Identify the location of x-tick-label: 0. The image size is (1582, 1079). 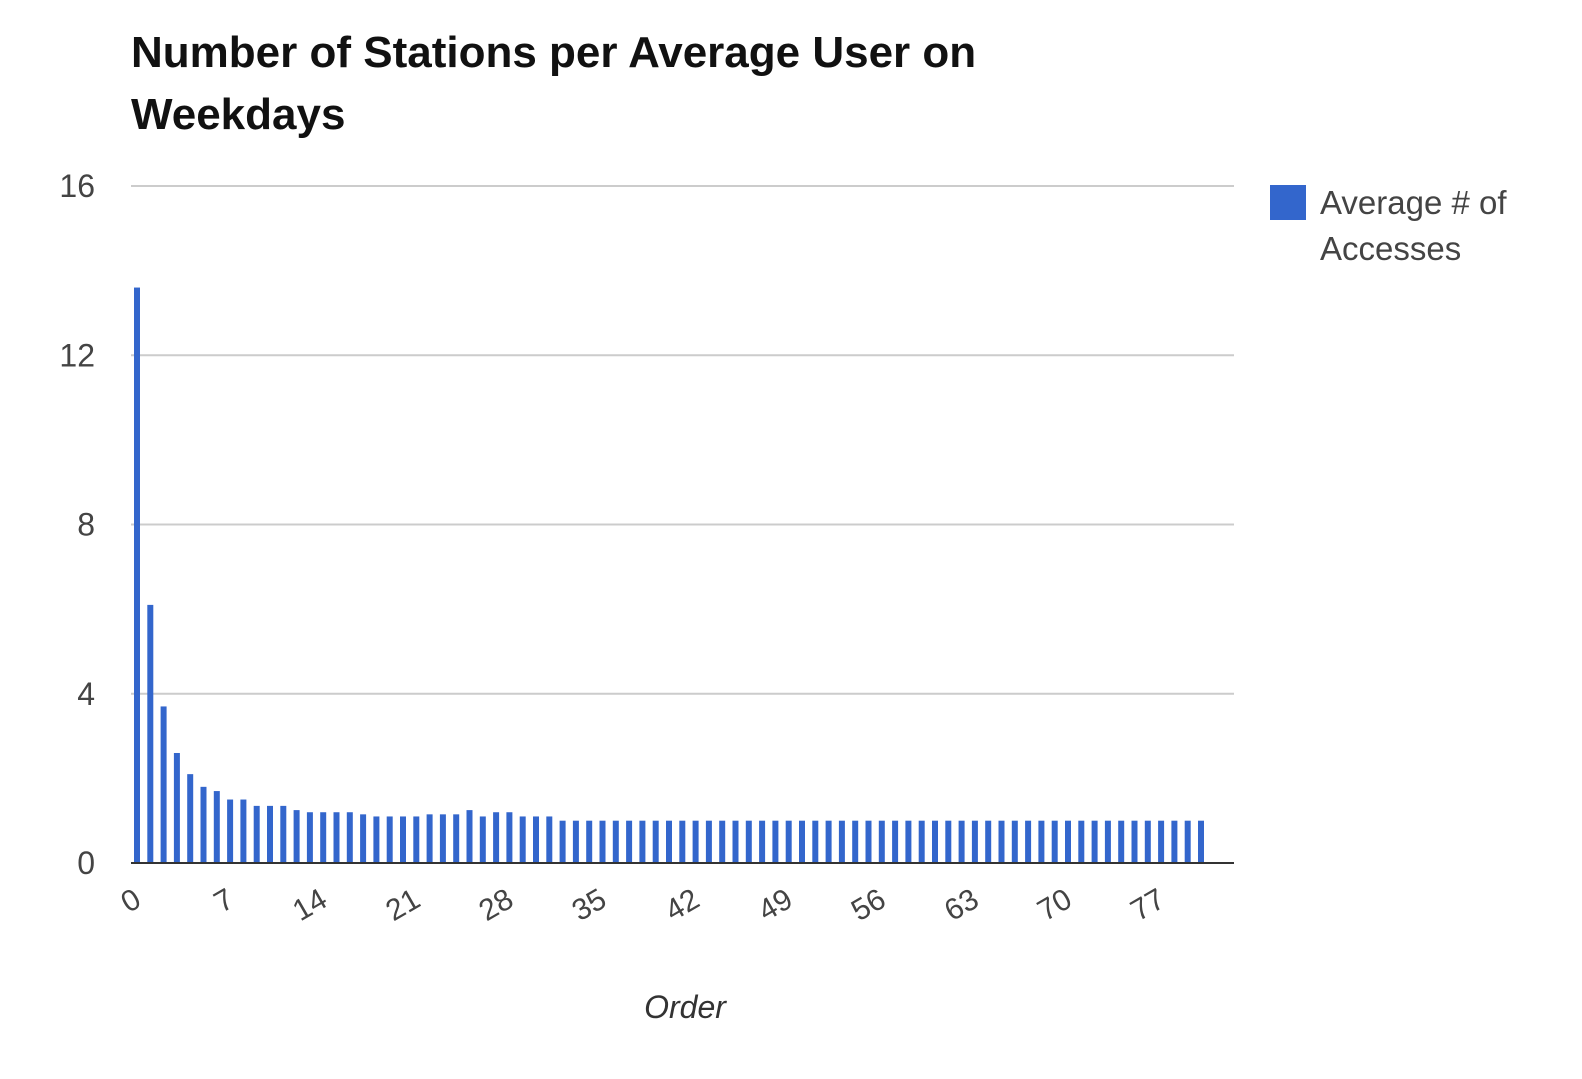
(131, 900).